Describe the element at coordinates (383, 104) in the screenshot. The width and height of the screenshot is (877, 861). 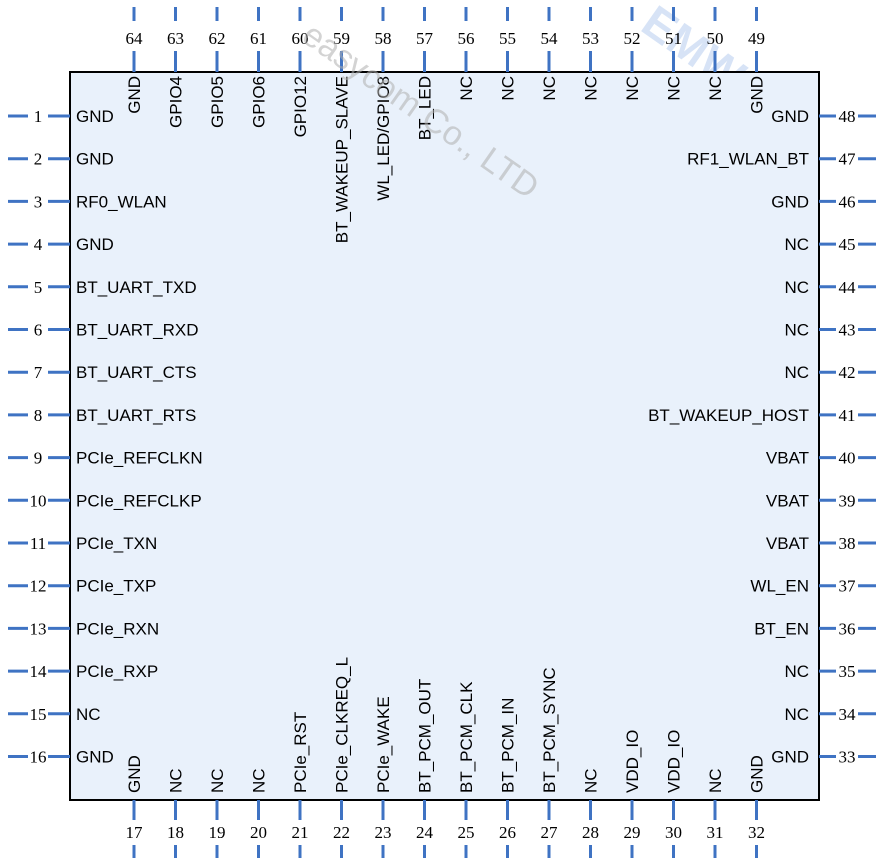
I see `pin-top-58: 58 WL_LED/GPIO8` at that location.